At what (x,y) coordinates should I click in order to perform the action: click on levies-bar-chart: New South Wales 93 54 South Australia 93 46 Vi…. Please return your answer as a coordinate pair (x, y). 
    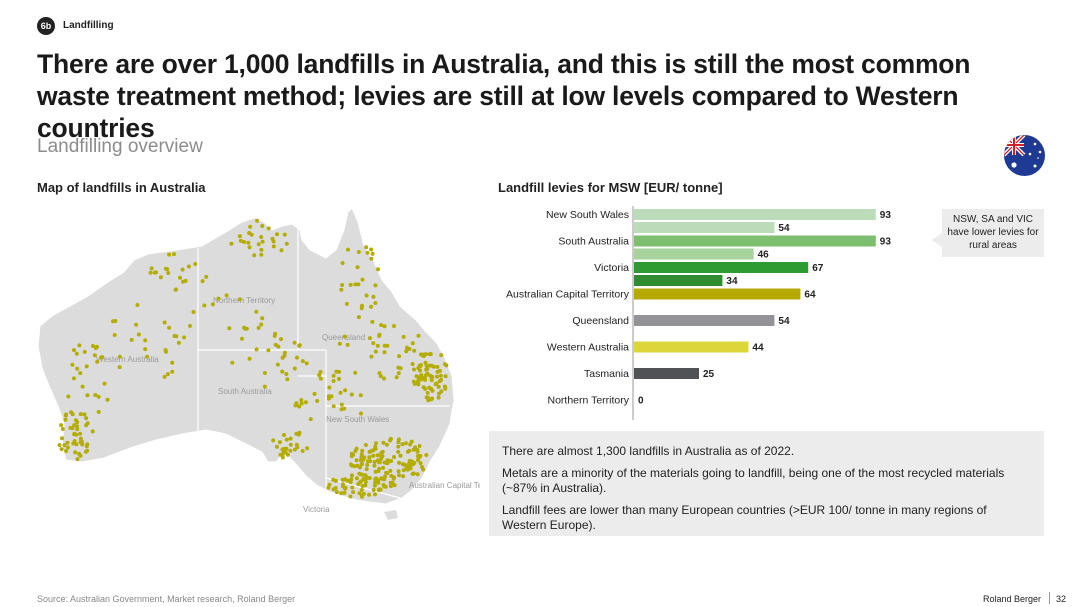
    Looking at the image, I should click on (698, 312).